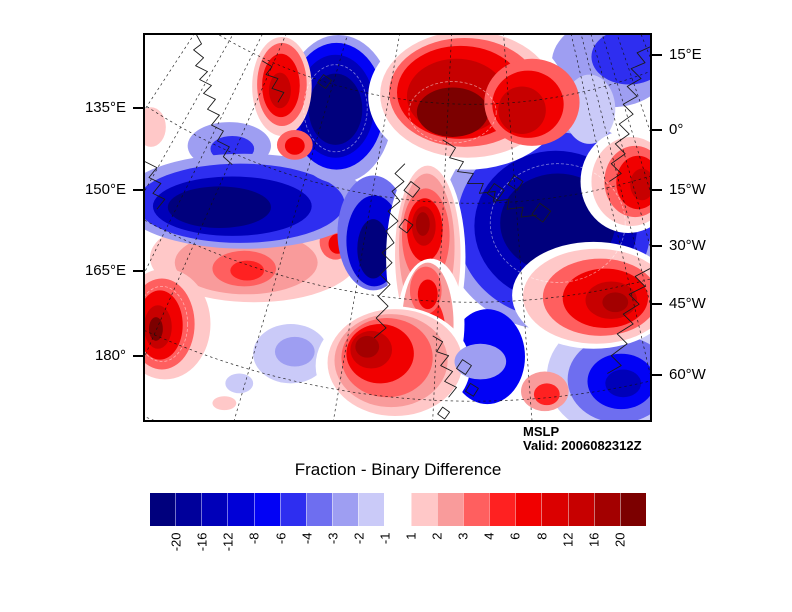 The height and width of the screenshot is (612, 792). What do you see at coordinates (582, 445) in the screenshot?
I see `valid-time-label: Valid: 2006082312Z` at bounding box center [582, 445].